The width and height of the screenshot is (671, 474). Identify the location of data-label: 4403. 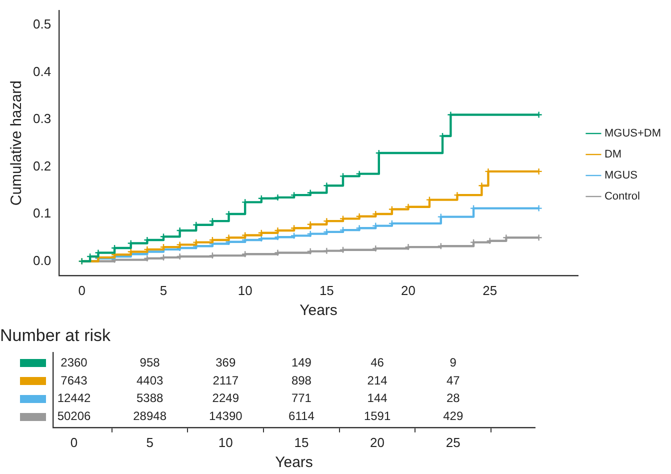
(150, 380).